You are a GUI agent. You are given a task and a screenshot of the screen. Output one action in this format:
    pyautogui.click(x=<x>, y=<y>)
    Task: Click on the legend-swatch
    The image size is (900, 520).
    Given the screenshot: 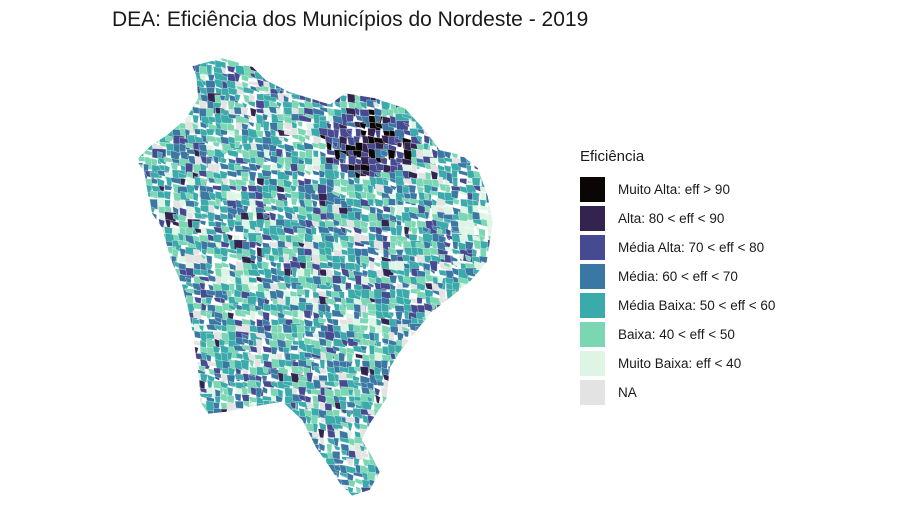 What is the action you would take?
    pyautogui.click(x=592, y=247)
    